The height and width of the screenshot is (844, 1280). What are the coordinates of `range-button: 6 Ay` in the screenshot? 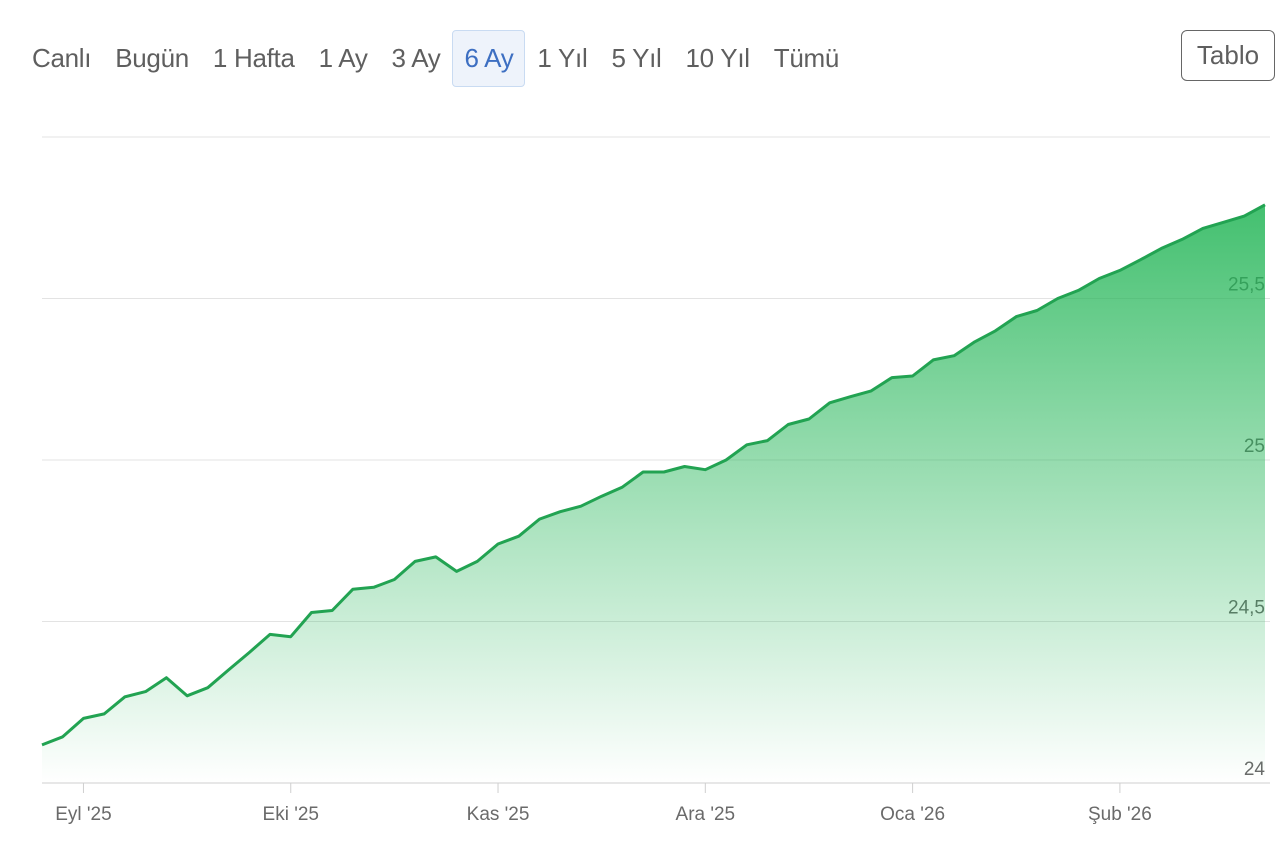 It's located at (489, 58).